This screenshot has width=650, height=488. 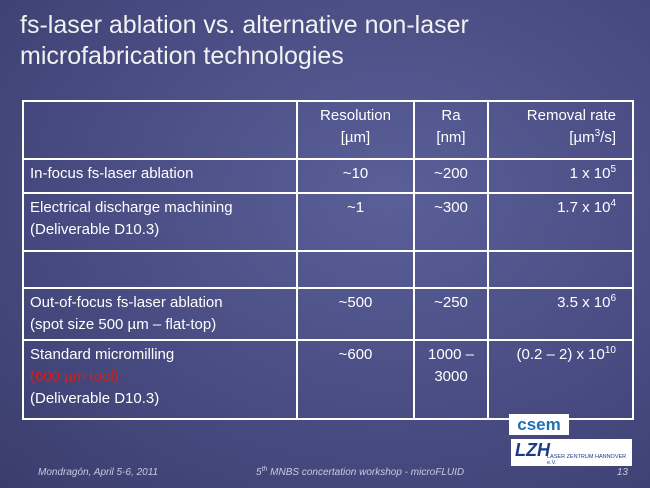 What do you see at coordinates (560, 354) in the screenshot?
I see `text: (0.2 – 2) x 10` at bounding box center [560, 354].